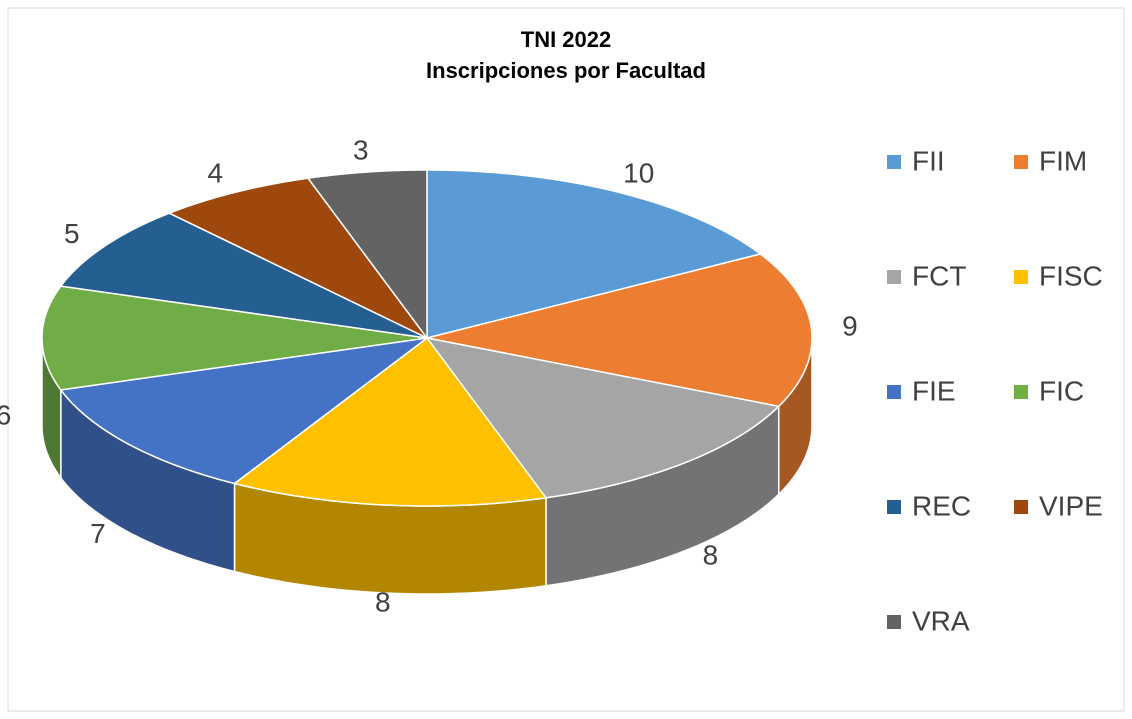 This screenshot has height=719, width=1132. I want to click on data-label: 6, so click(5, 415).